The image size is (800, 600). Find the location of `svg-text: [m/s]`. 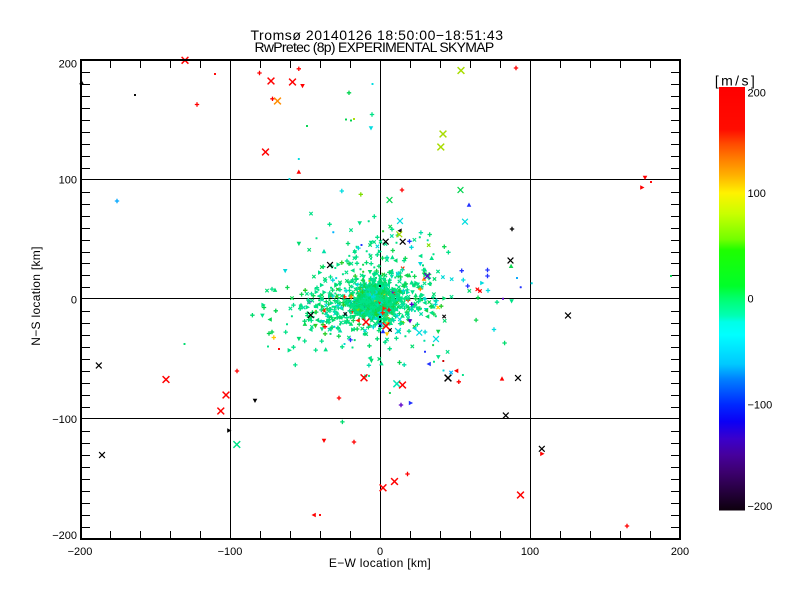

svg-text: [m/s] is located at coordinates (736, 81).